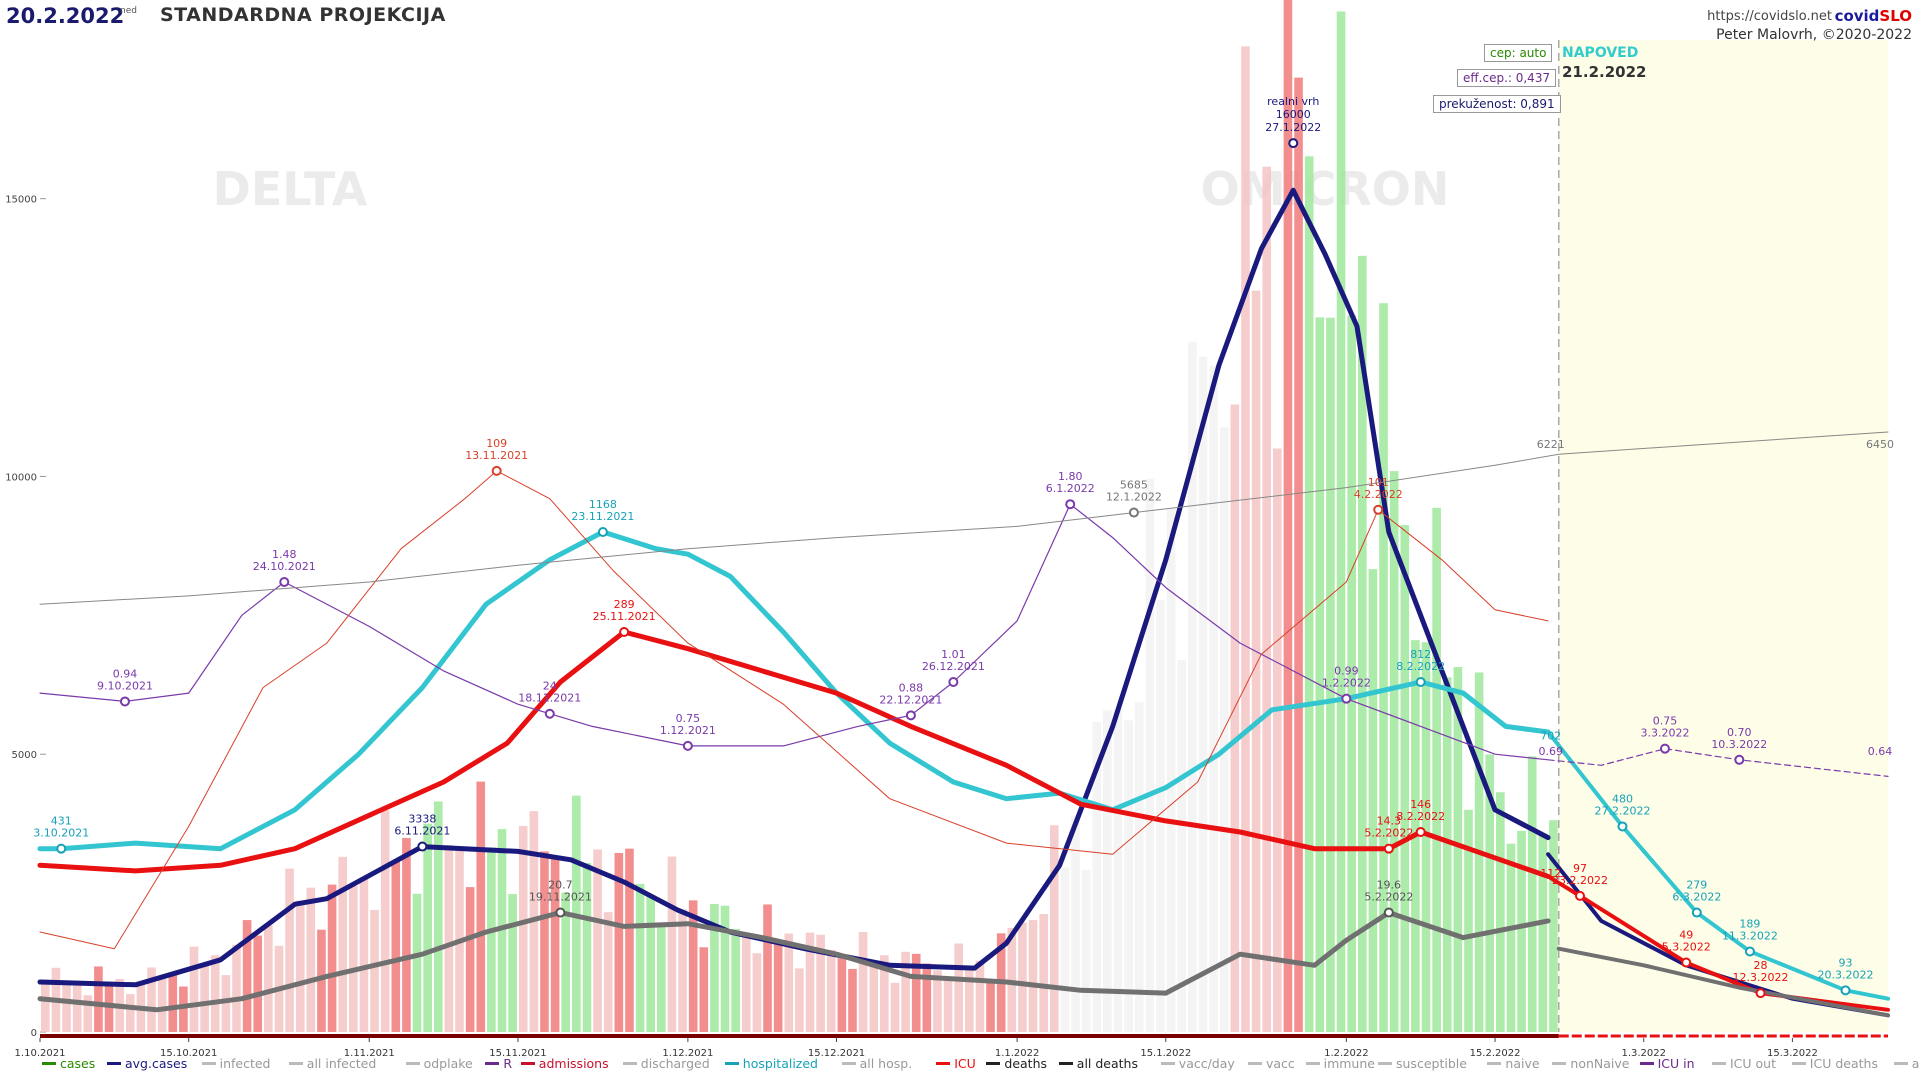 The height and width of the screenshot is (1084, 1920). I want to click on legend-label: nonNaive, so click(1600, 1063).